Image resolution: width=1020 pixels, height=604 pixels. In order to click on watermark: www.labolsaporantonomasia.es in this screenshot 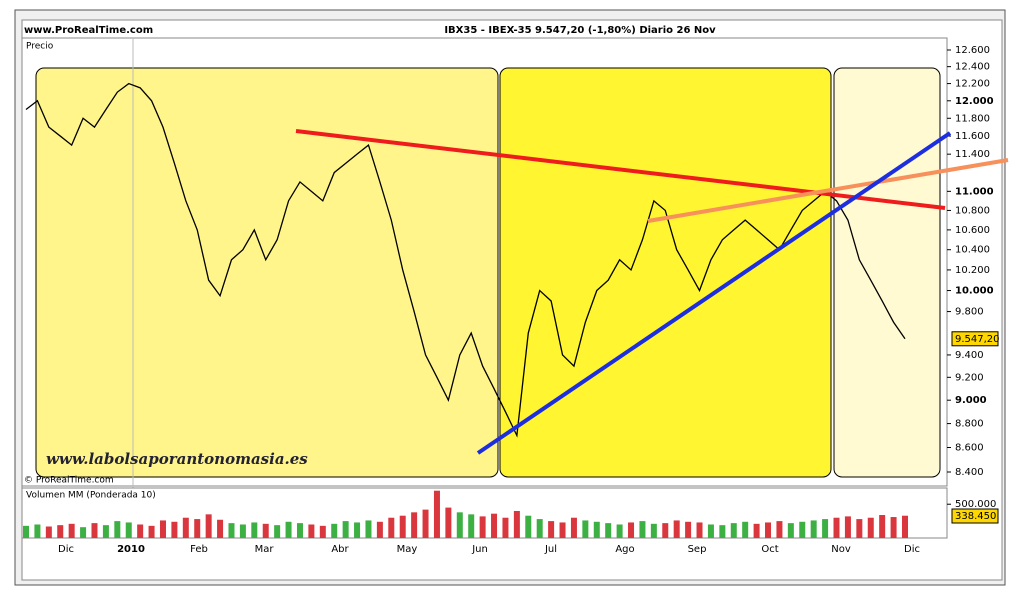, I will do `click(177, 459)`.